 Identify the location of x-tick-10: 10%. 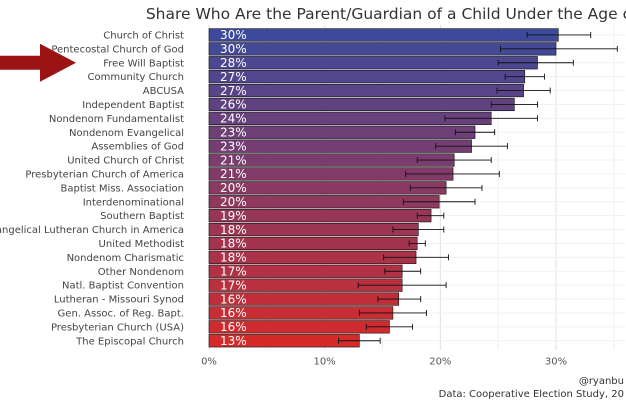
(325, 362).